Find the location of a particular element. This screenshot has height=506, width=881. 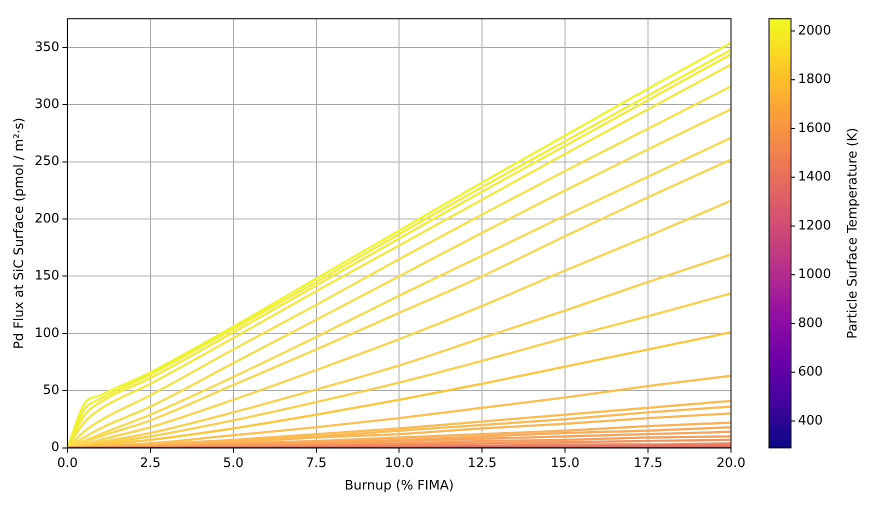

x-tick-label: 10.0 is located at coordinates (399, 463).